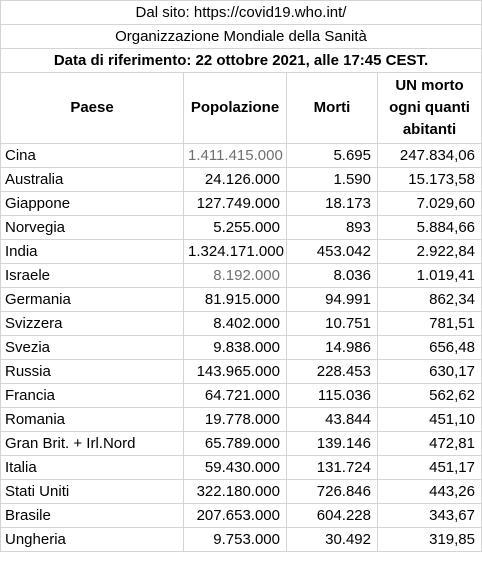 Image resolution: width=482 pixels, height=566 pixels. I want to click on population-cell: 19.778.000, so click(235, 419).